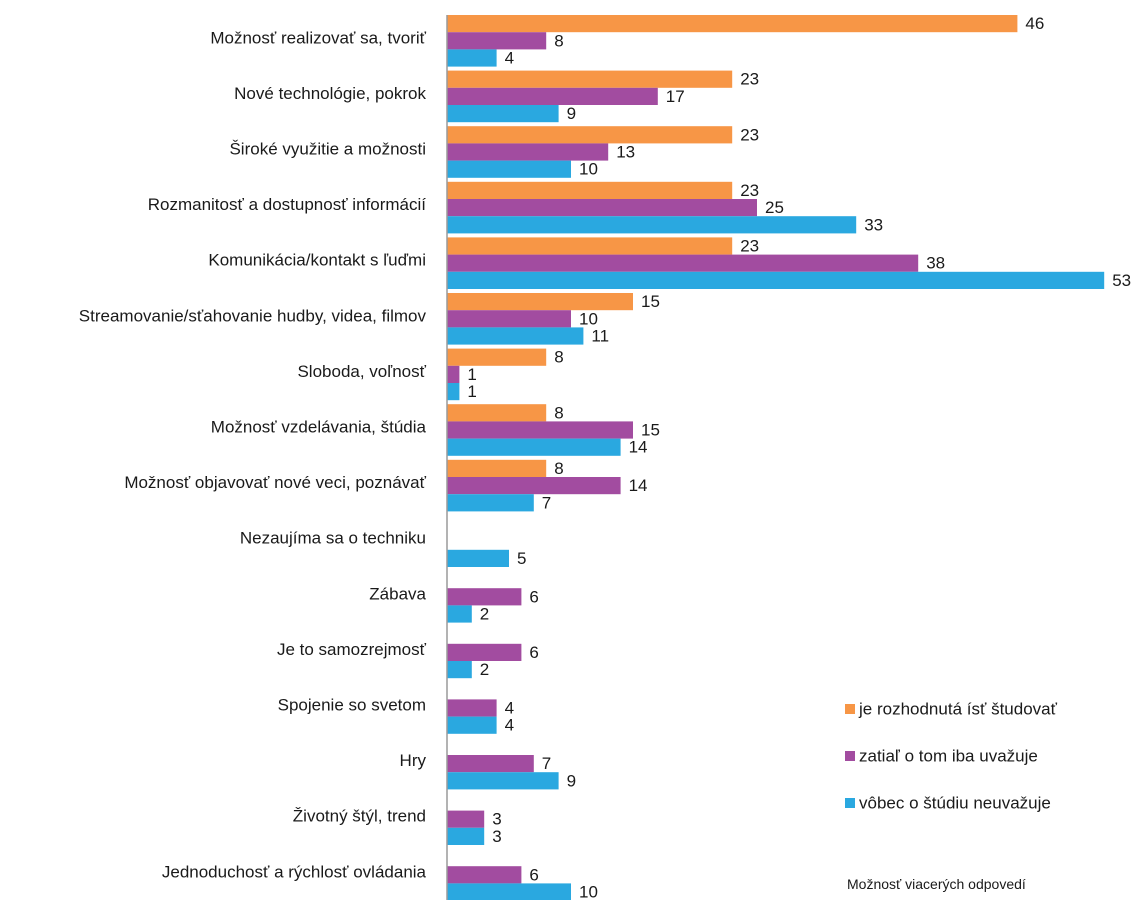 This screenshot has height=900, width=1141. Describe the element at coordinates (600, 335) in the screenshot. I see `data-label: 11` at that location.